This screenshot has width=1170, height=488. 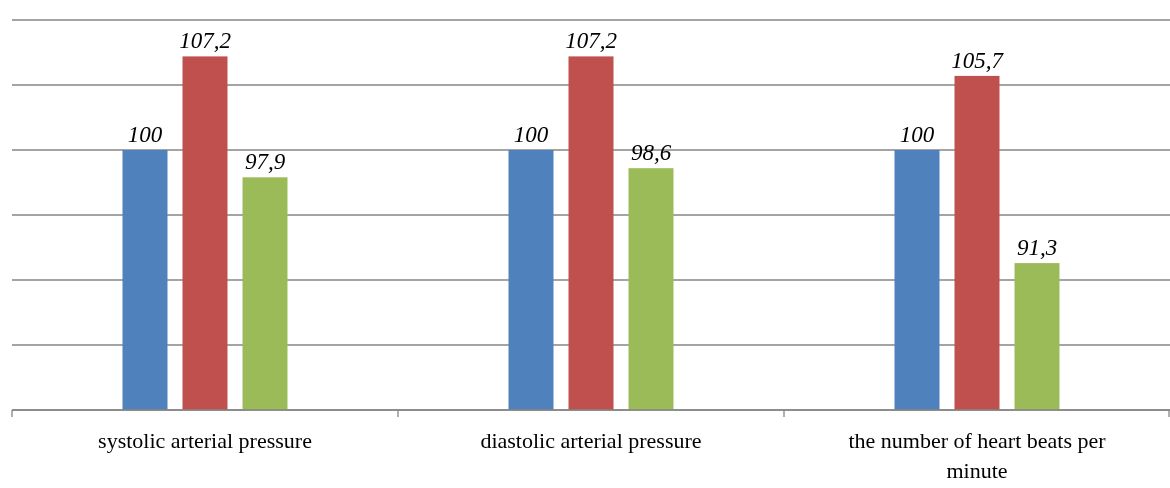 What do you see at coordinates (978, 60) in the screenshot?
I see `data-label: 105,7` at bounding box center [978, 60].